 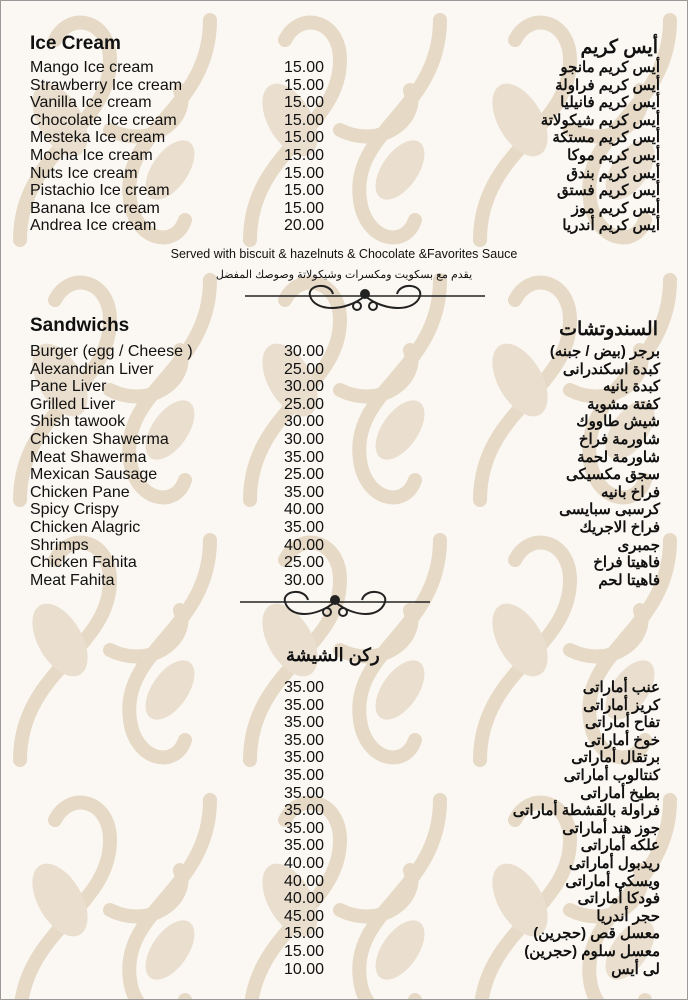 What do you see at coordinates (604, 351) in the screenshot?
I see `item-name-ar: برجر (بيض / جبنه)` at bounding box center [604, 351].